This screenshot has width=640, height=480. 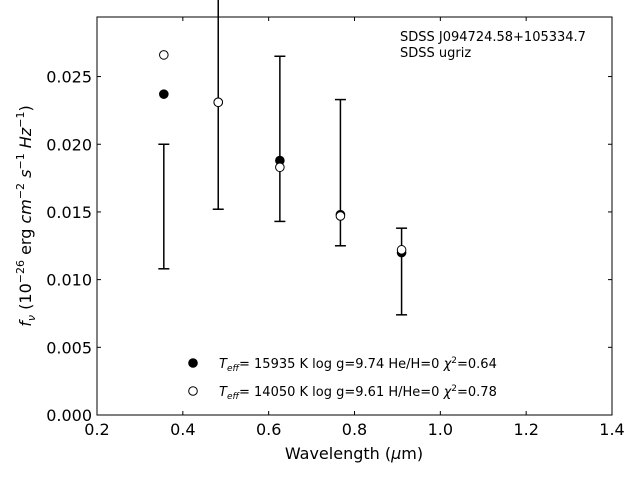 I want to click on x-tick-label: 1.4, so click(x=611, y=429).